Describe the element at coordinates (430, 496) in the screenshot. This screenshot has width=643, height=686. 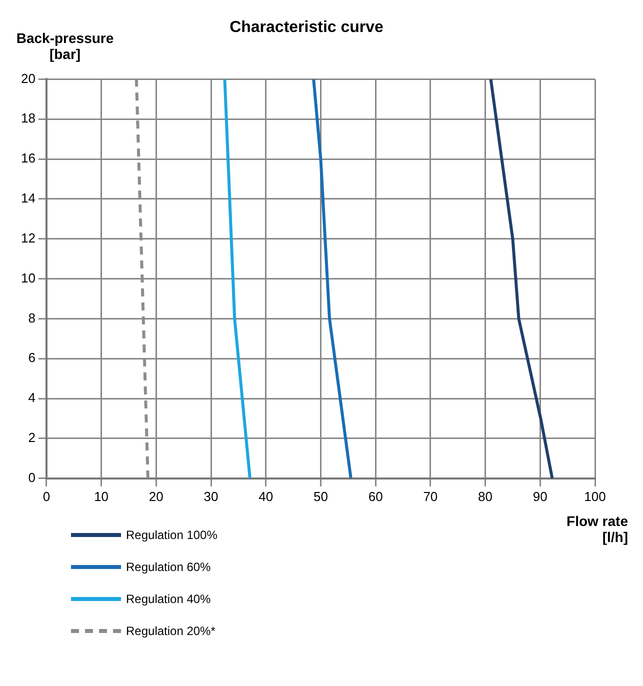
I see `x-tick-label: 70` at that location.